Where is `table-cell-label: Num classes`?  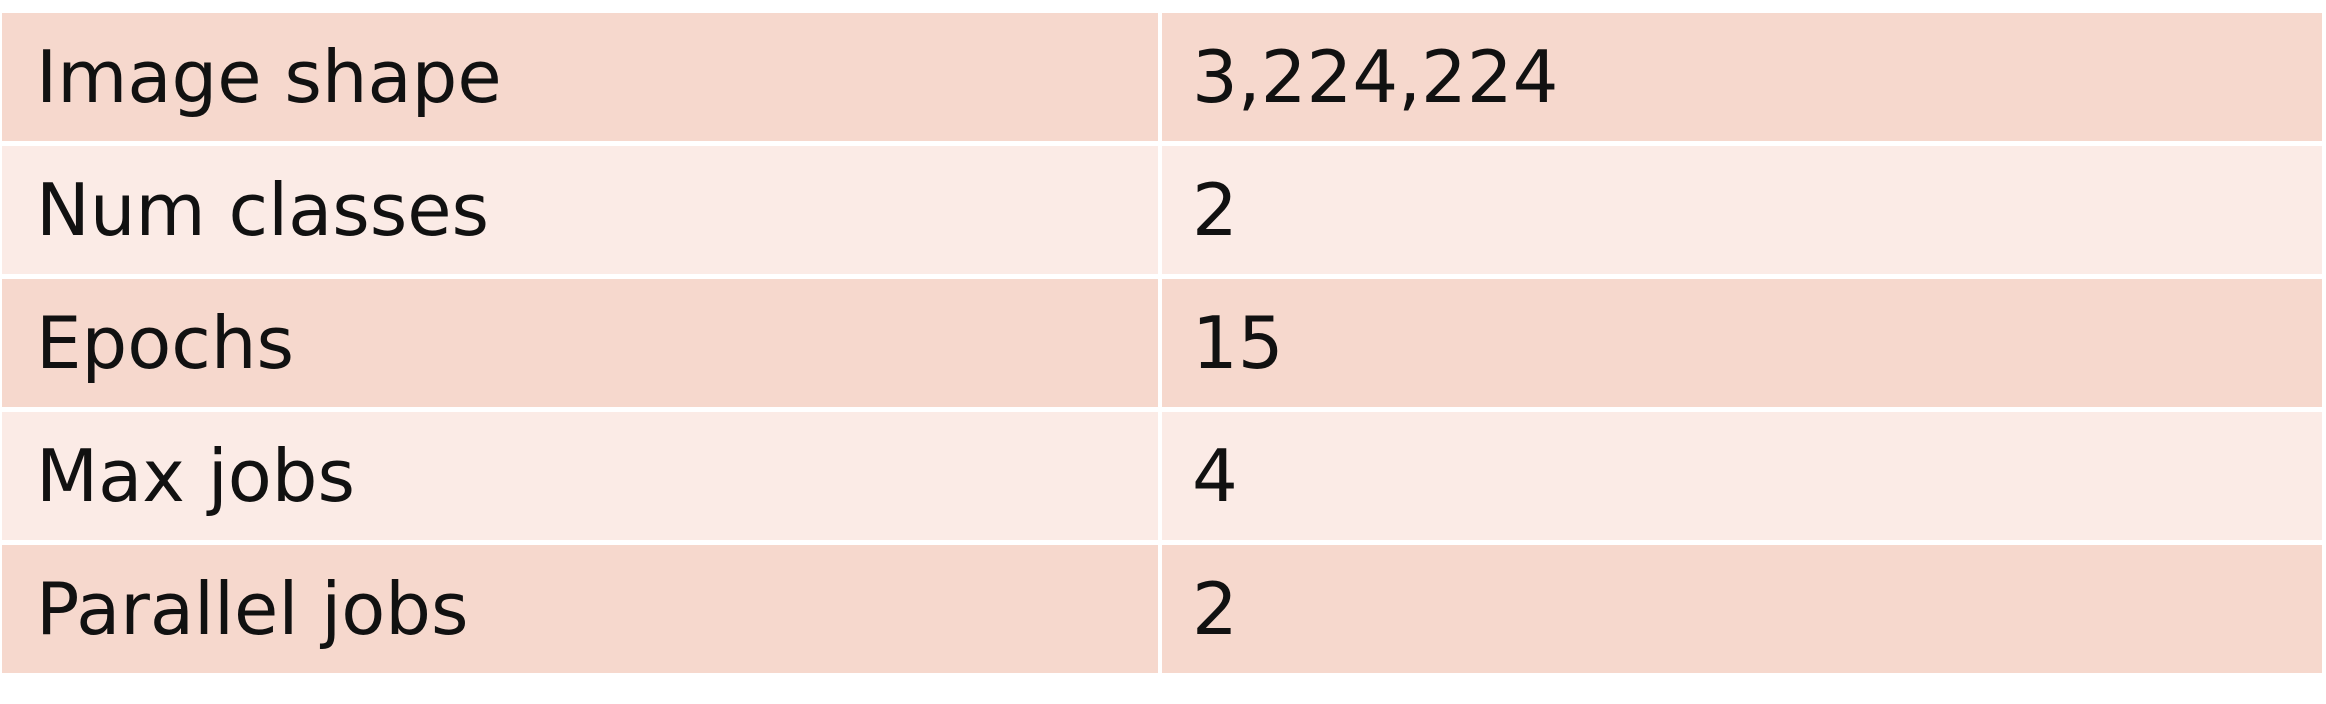 table-cell-label: Num classes is located at coordinates (580, 210).